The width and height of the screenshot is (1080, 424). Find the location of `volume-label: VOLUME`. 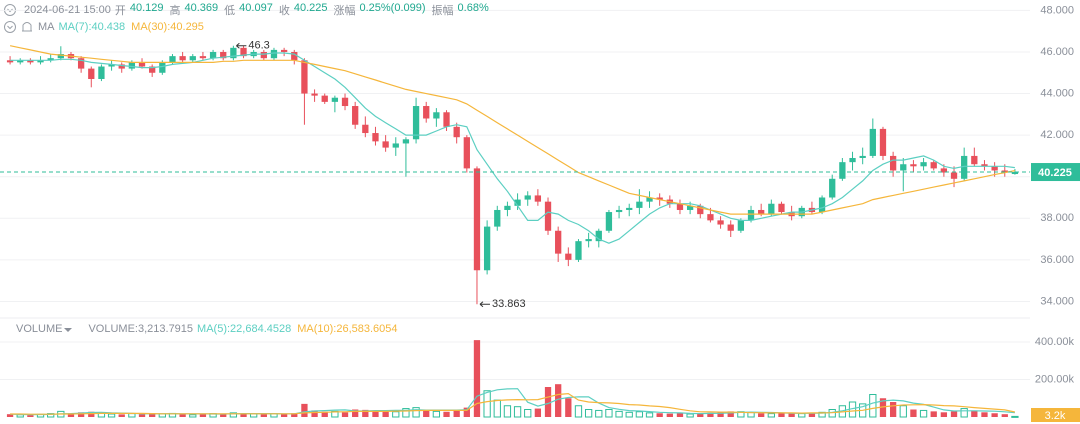

volume-label: VOLUME is located at coordinates (39, 329).